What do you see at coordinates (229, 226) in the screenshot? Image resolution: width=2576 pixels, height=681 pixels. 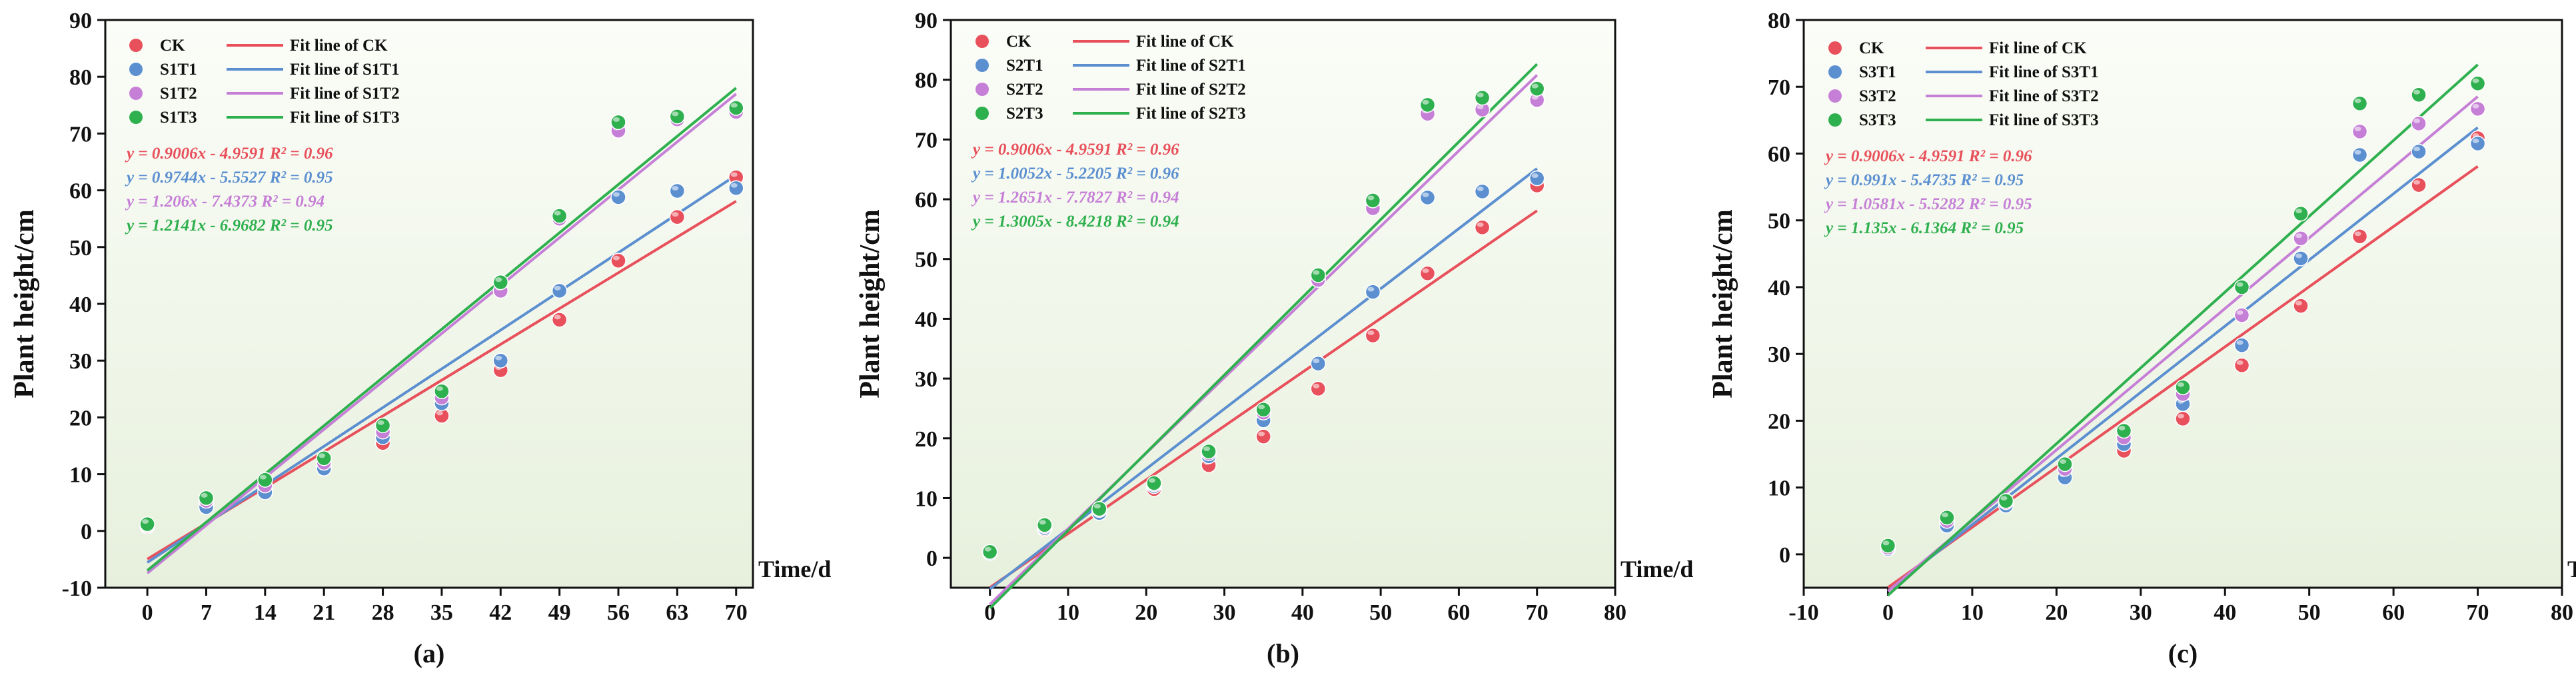 I see `fit-equation-s1t3: y = 1.2141x - 6.9682 R² = 0.95` at bounding box center [229, 226].